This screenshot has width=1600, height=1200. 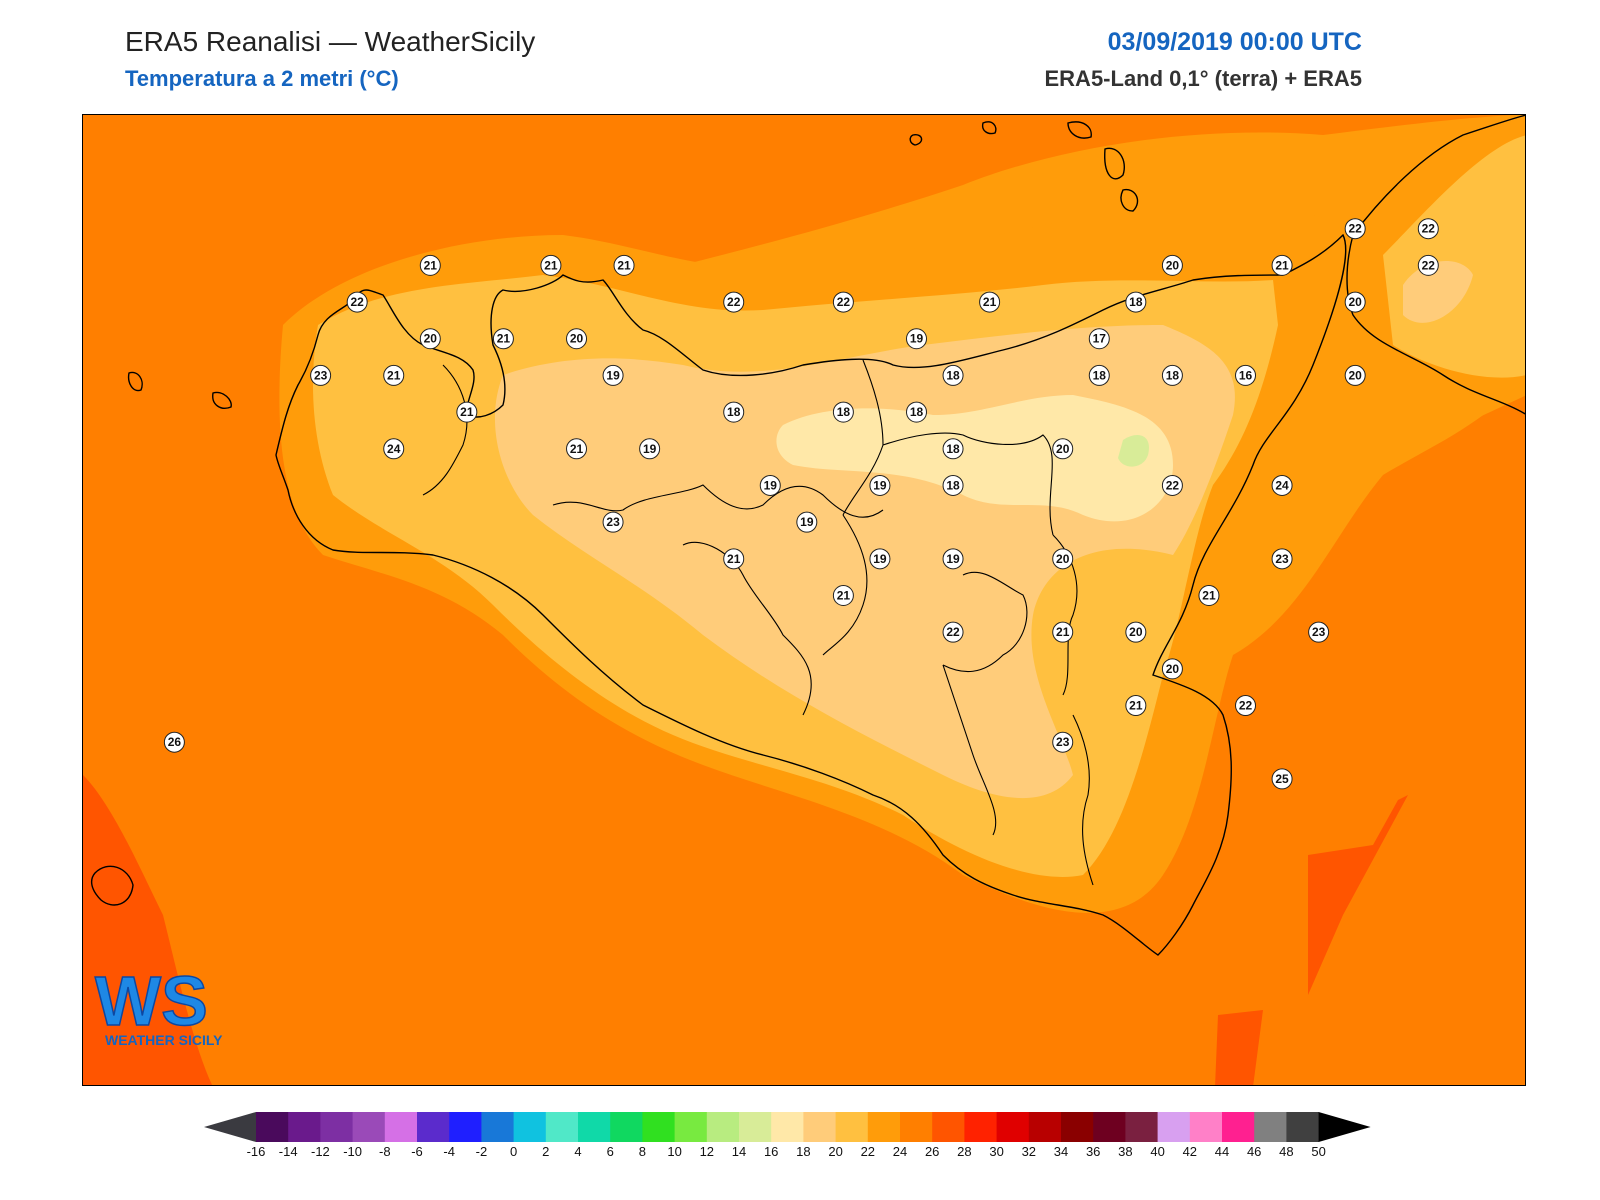 I want to click on station-marker: 25, so click(x=1282, y=779).